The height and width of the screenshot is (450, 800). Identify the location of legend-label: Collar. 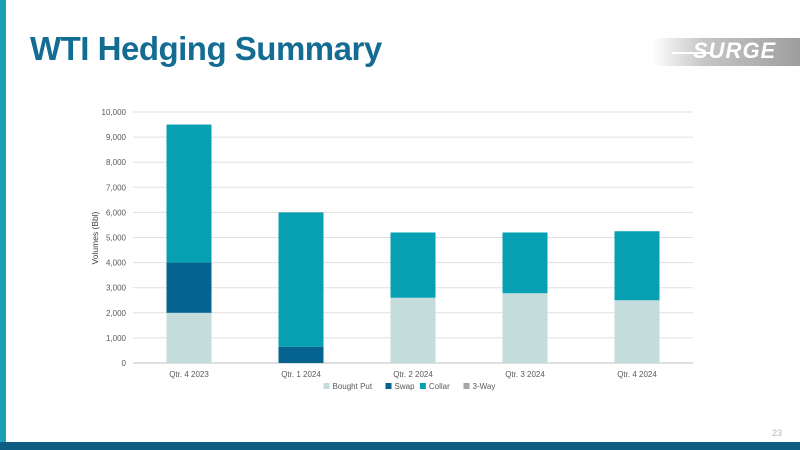
(439, 386).